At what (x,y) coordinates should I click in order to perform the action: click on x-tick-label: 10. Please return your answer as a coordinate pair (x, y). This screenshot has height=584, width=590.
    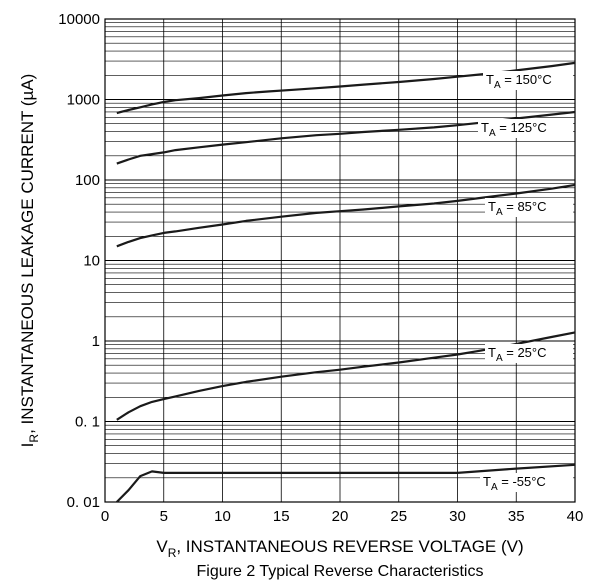
    Looking at the image, I should click on (222, 516).